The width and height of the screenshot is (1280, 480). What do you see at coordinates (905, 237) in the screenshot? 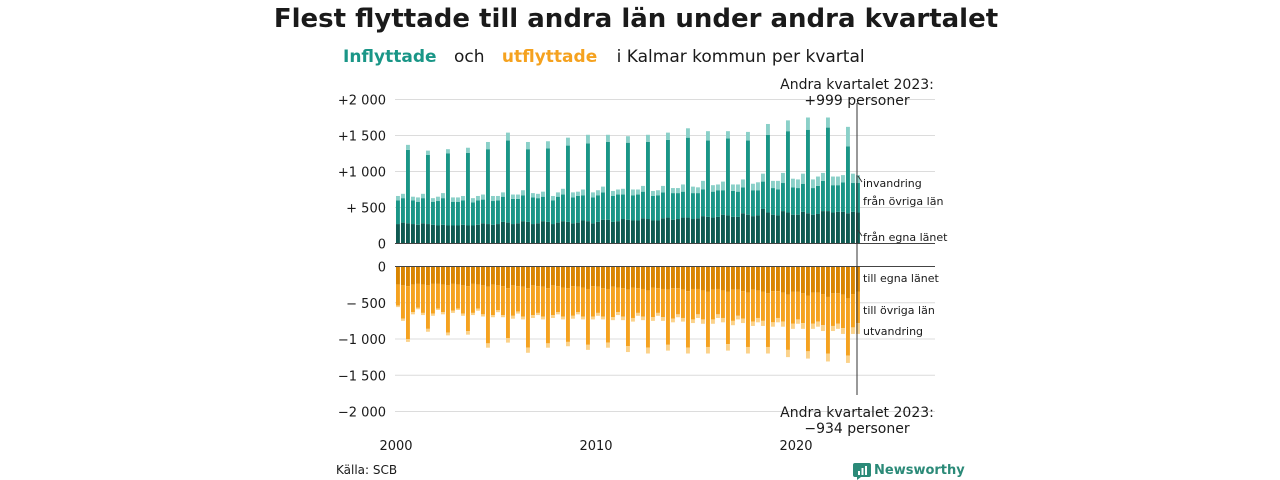
I see `label-fran-egna-lanet: från egna länet` at bounding box center [905, 237].